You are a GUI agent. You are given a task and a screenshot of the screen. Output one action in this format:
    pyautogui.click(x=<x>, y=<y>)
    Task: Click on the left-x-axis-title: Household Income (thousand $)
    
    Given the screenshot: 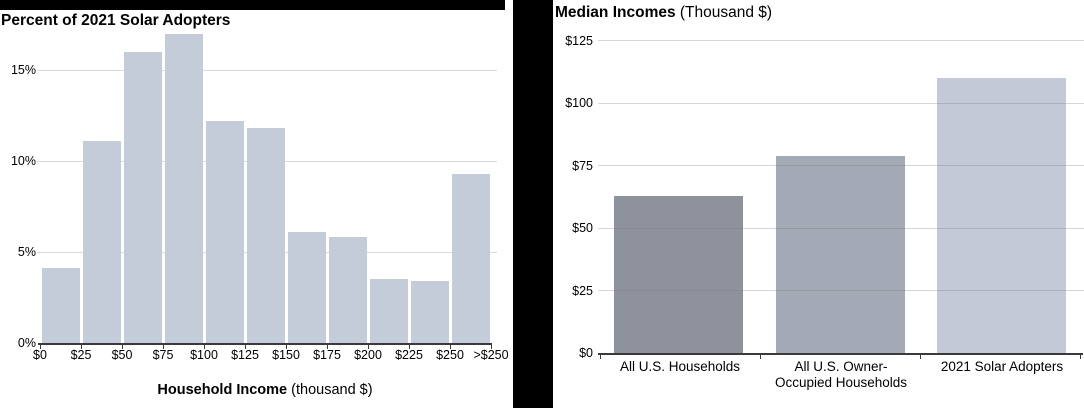 What is the action you would take?
    pyautogui.click(x=265, y=390)
    